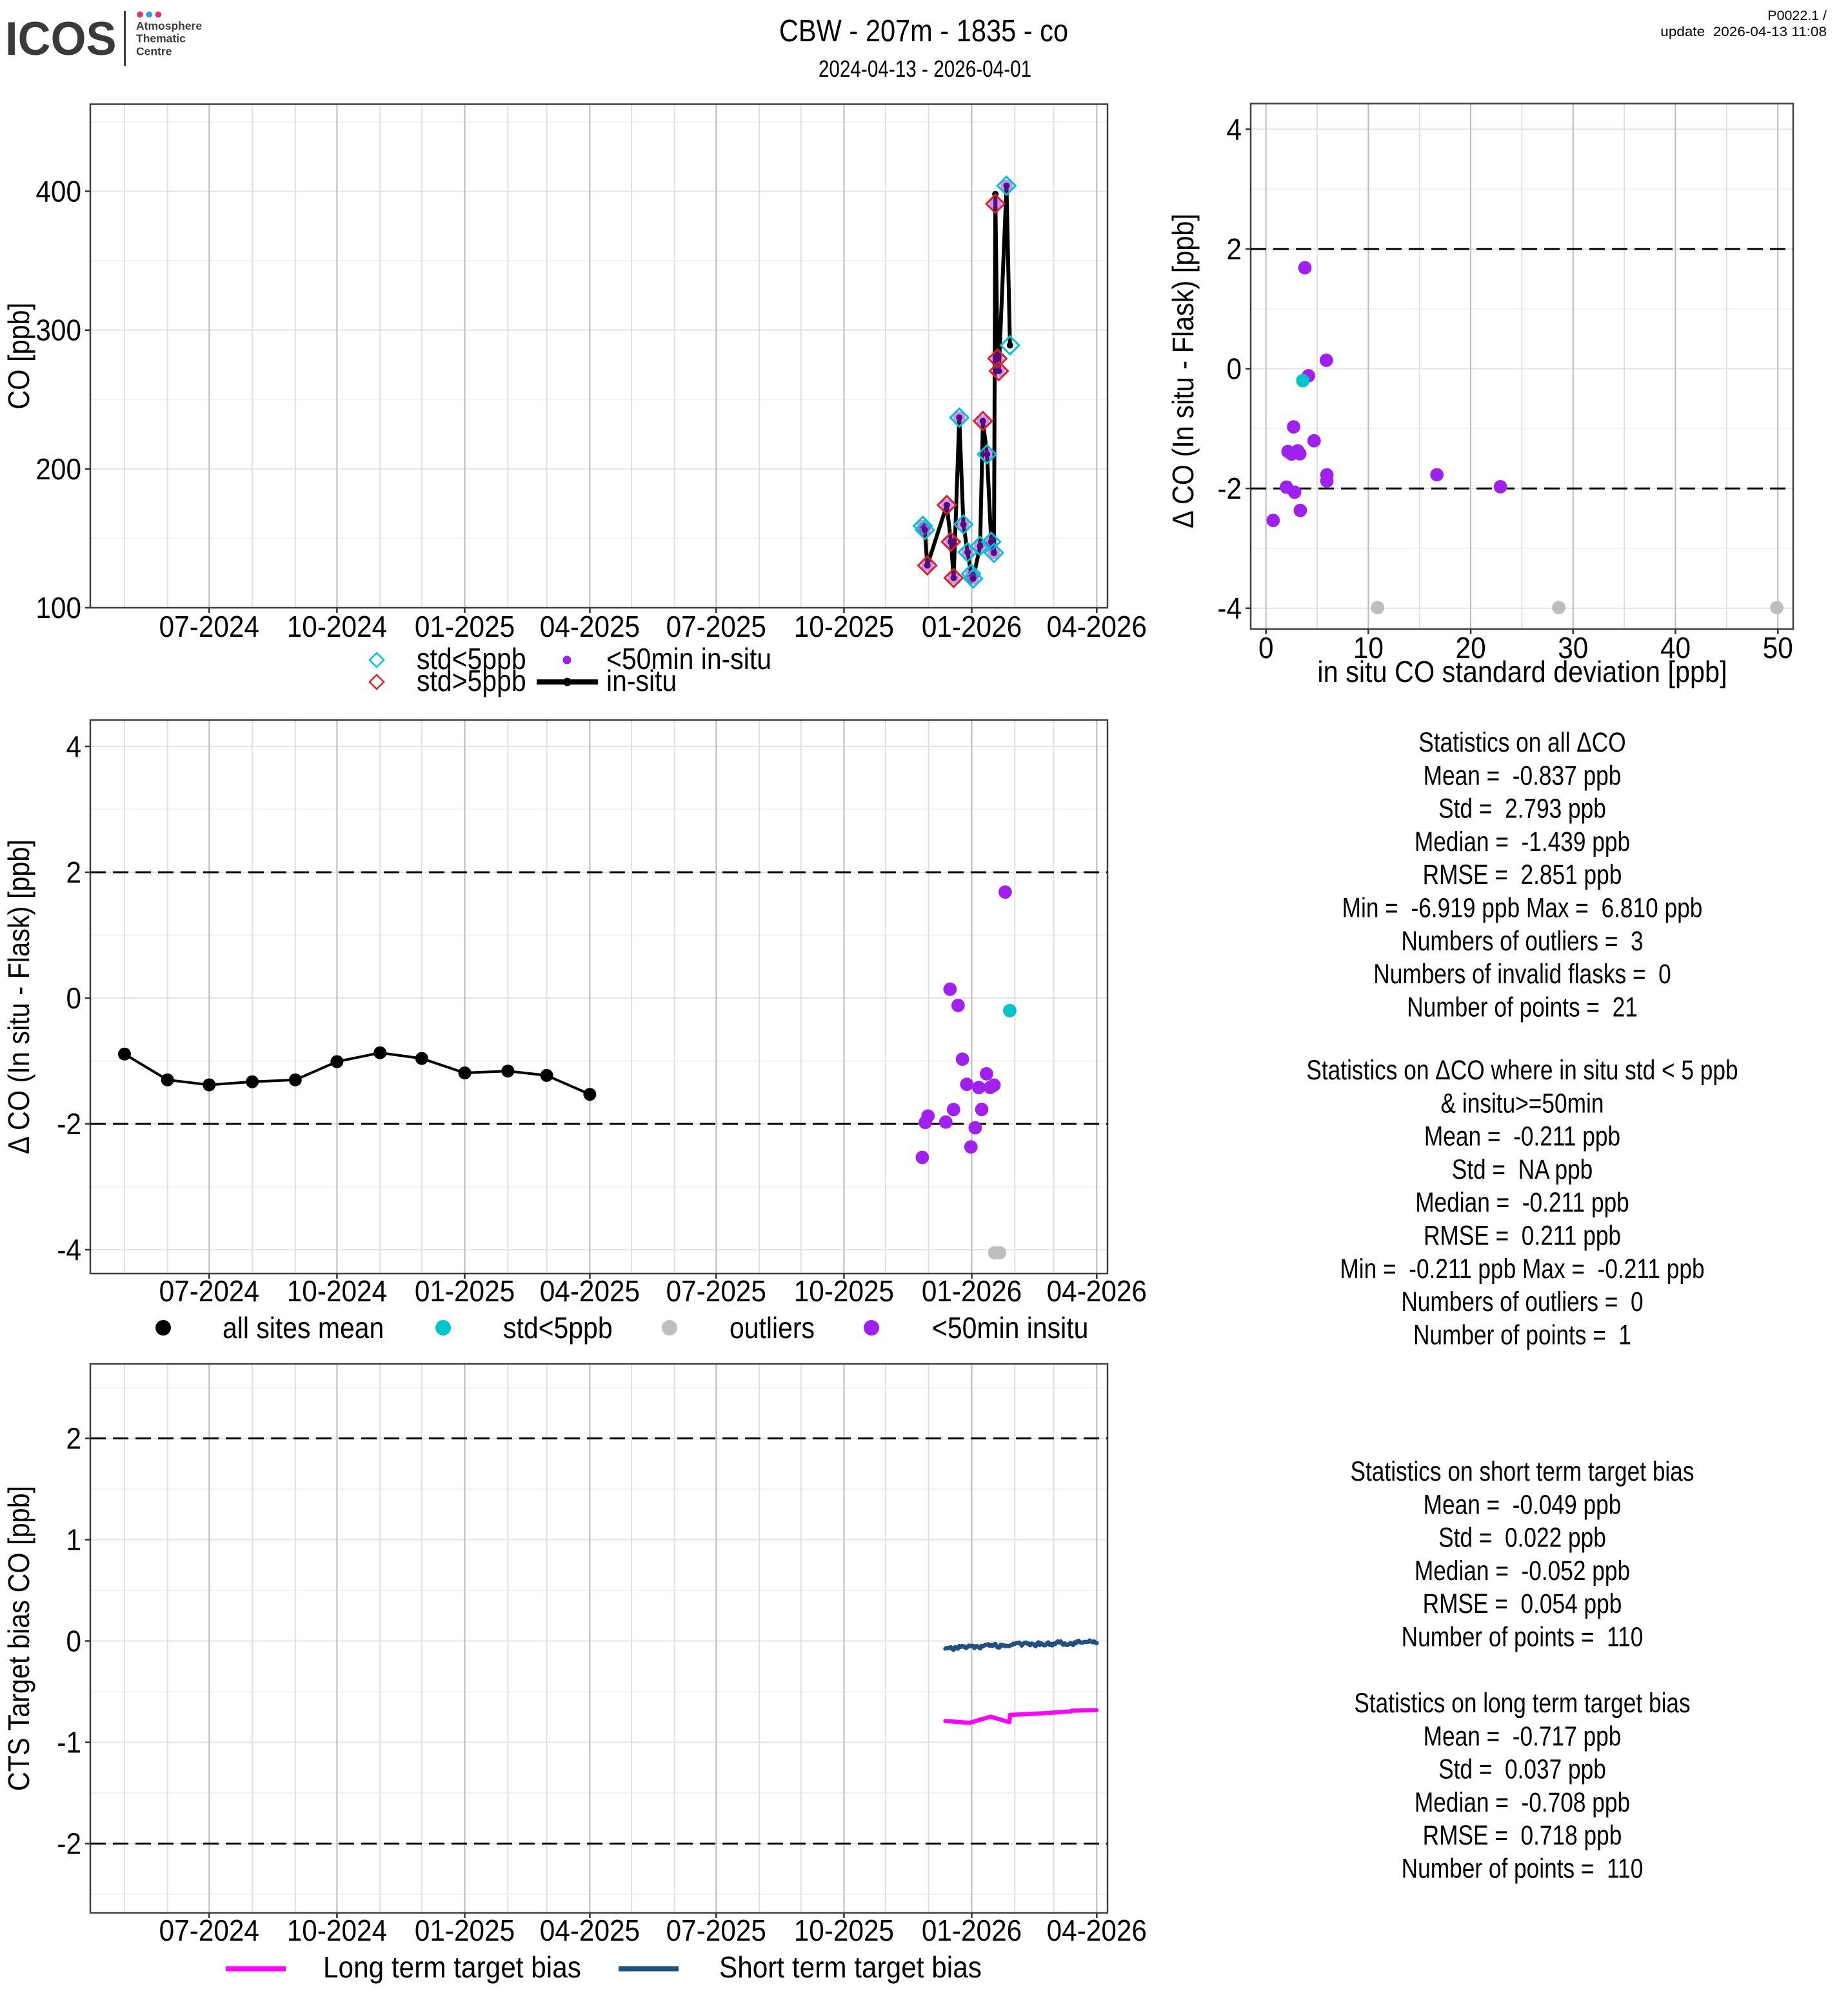 The image size is (1848, 2011). Describe the element at coordinates (1522, 841) in the screenshot. I see `svg-text: Median = -1.439 ppb` at that location.